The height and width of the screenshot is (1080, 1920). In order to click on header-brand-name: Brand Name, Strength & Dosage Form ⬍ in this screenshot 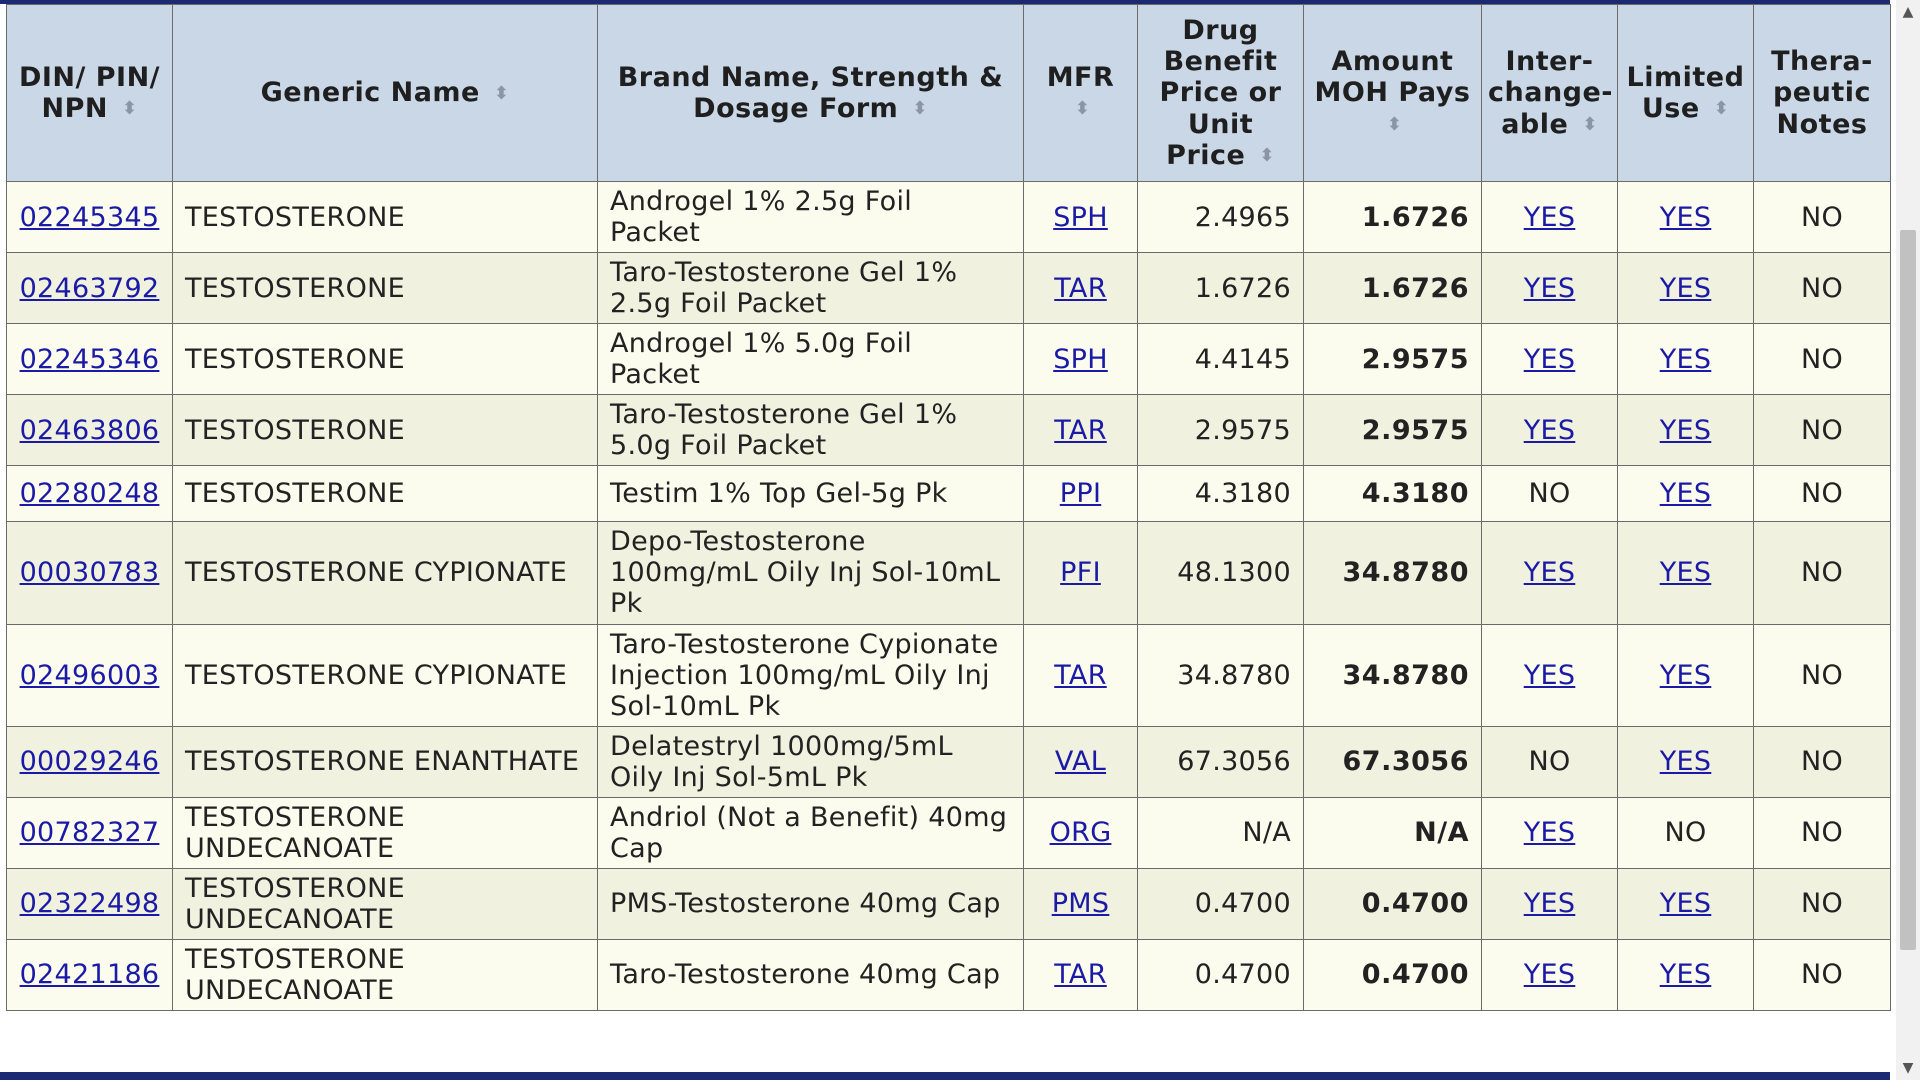, I will do `click(810, 93)`.